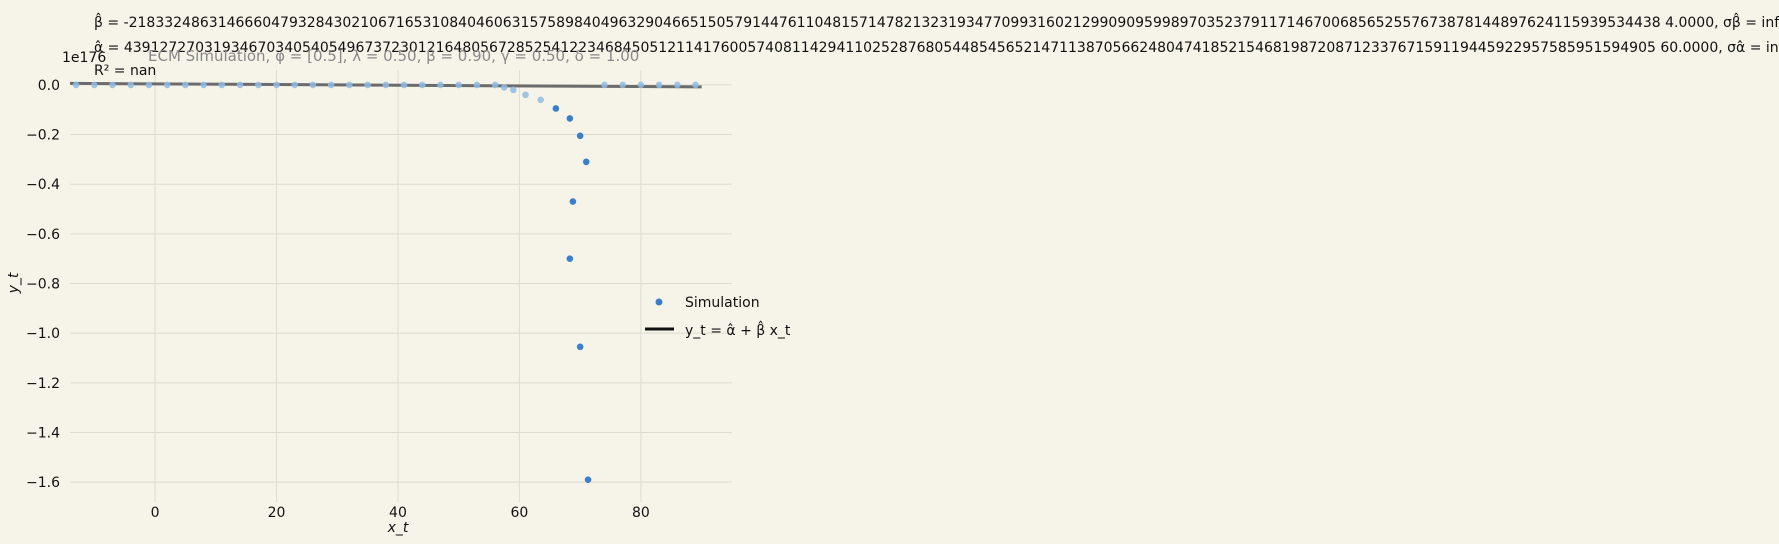 The width and height of the screenshot is (1779, 544). I want to click on x-tick-label: 0, so click(155, 513).